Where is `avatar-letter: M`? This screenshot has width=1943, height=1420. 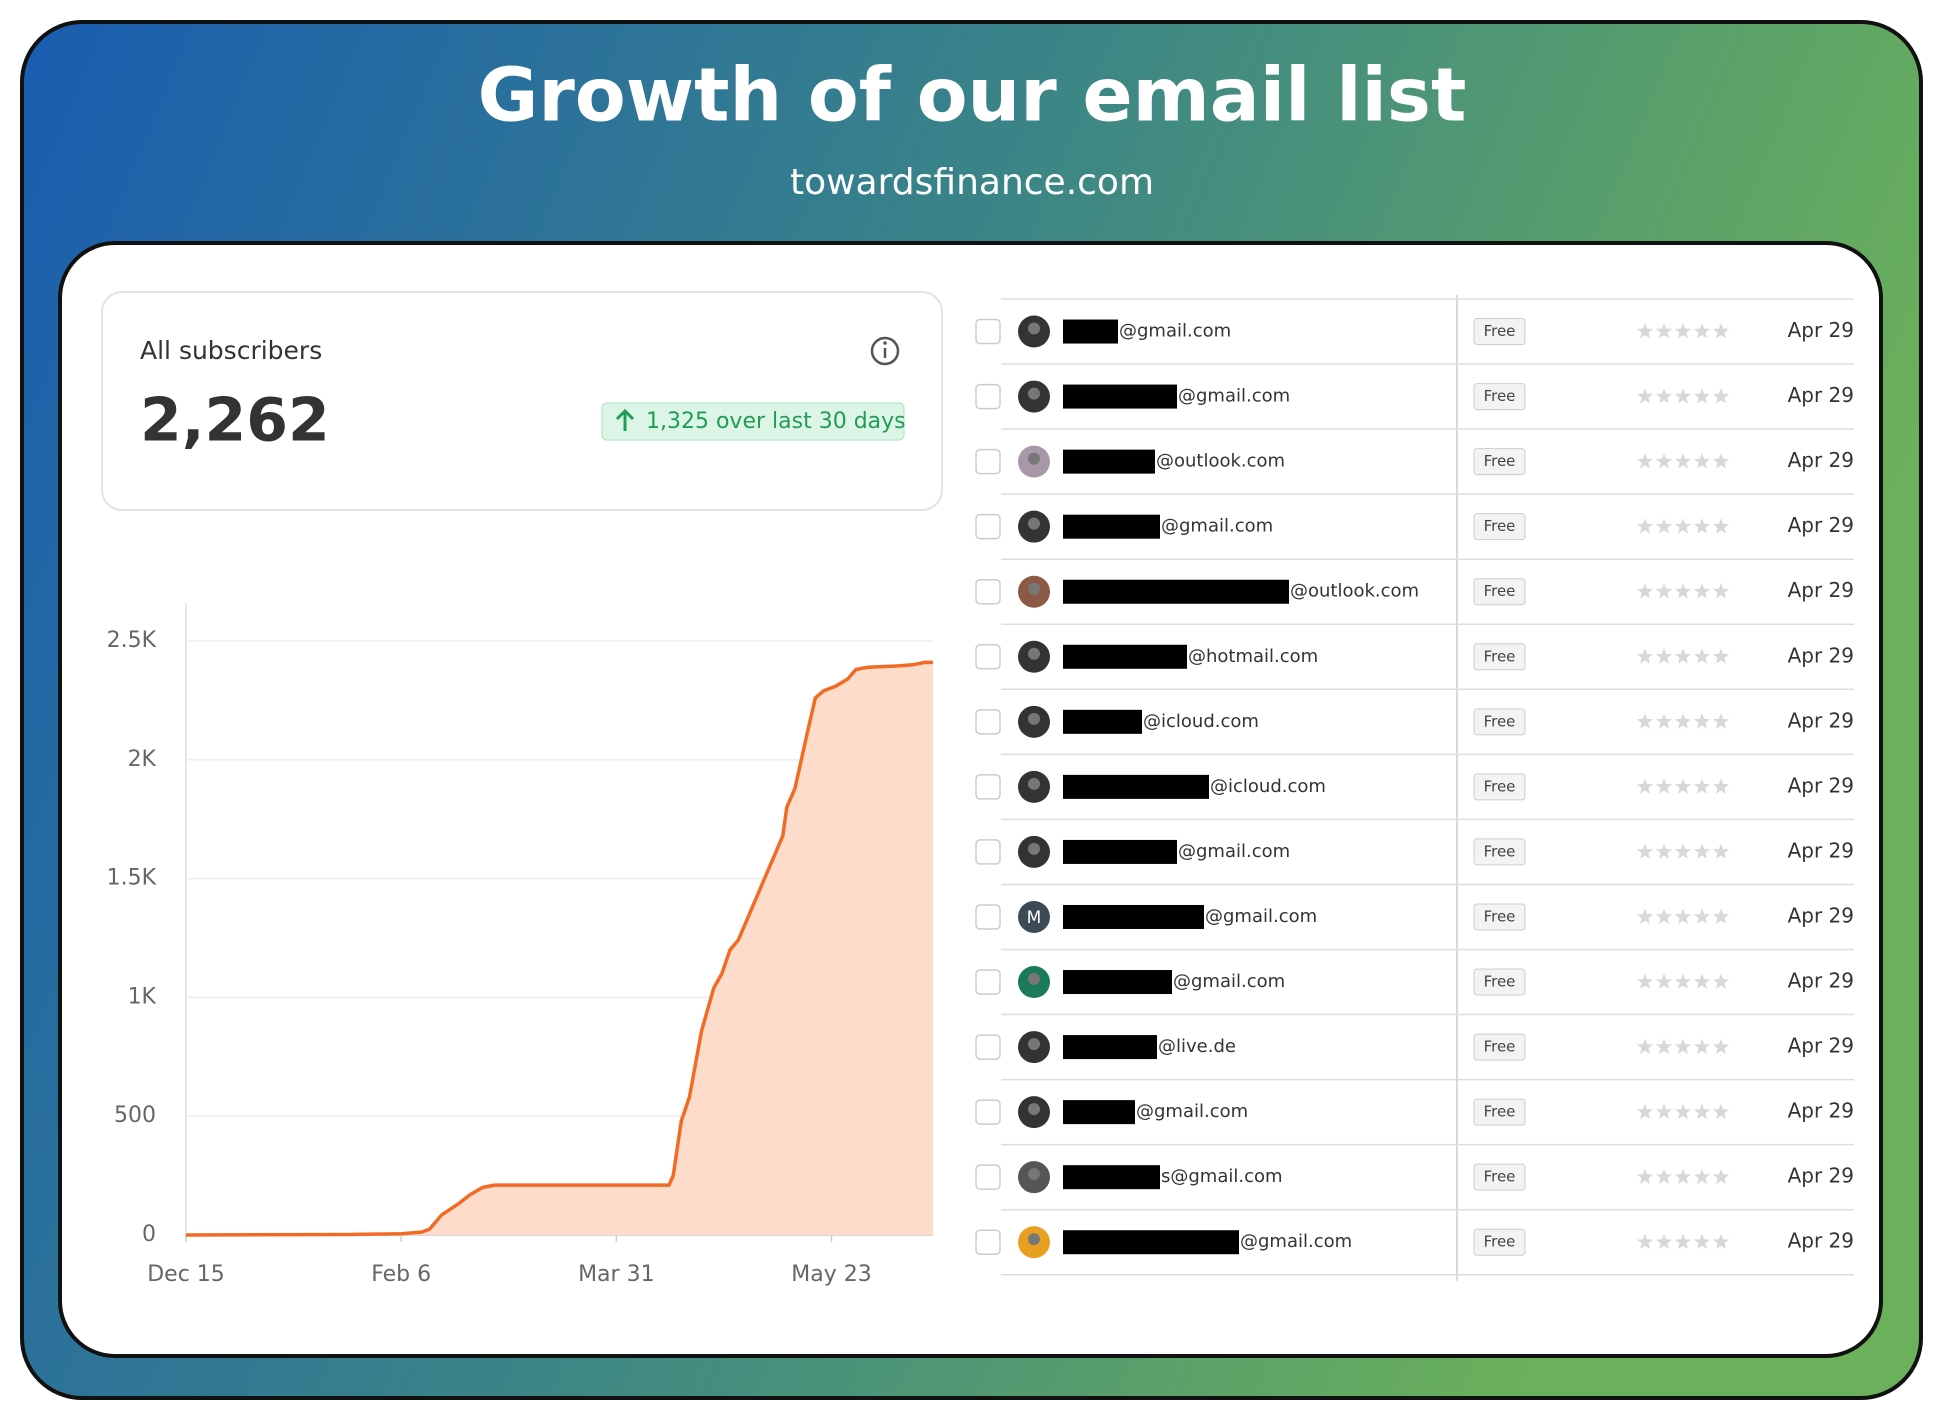 avatar-letter: M is located at coordinates (1034, 918).